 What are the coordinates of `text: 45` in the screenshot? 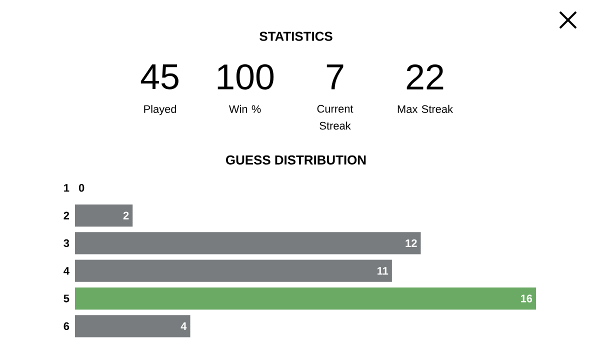 It's located at (159, 77).